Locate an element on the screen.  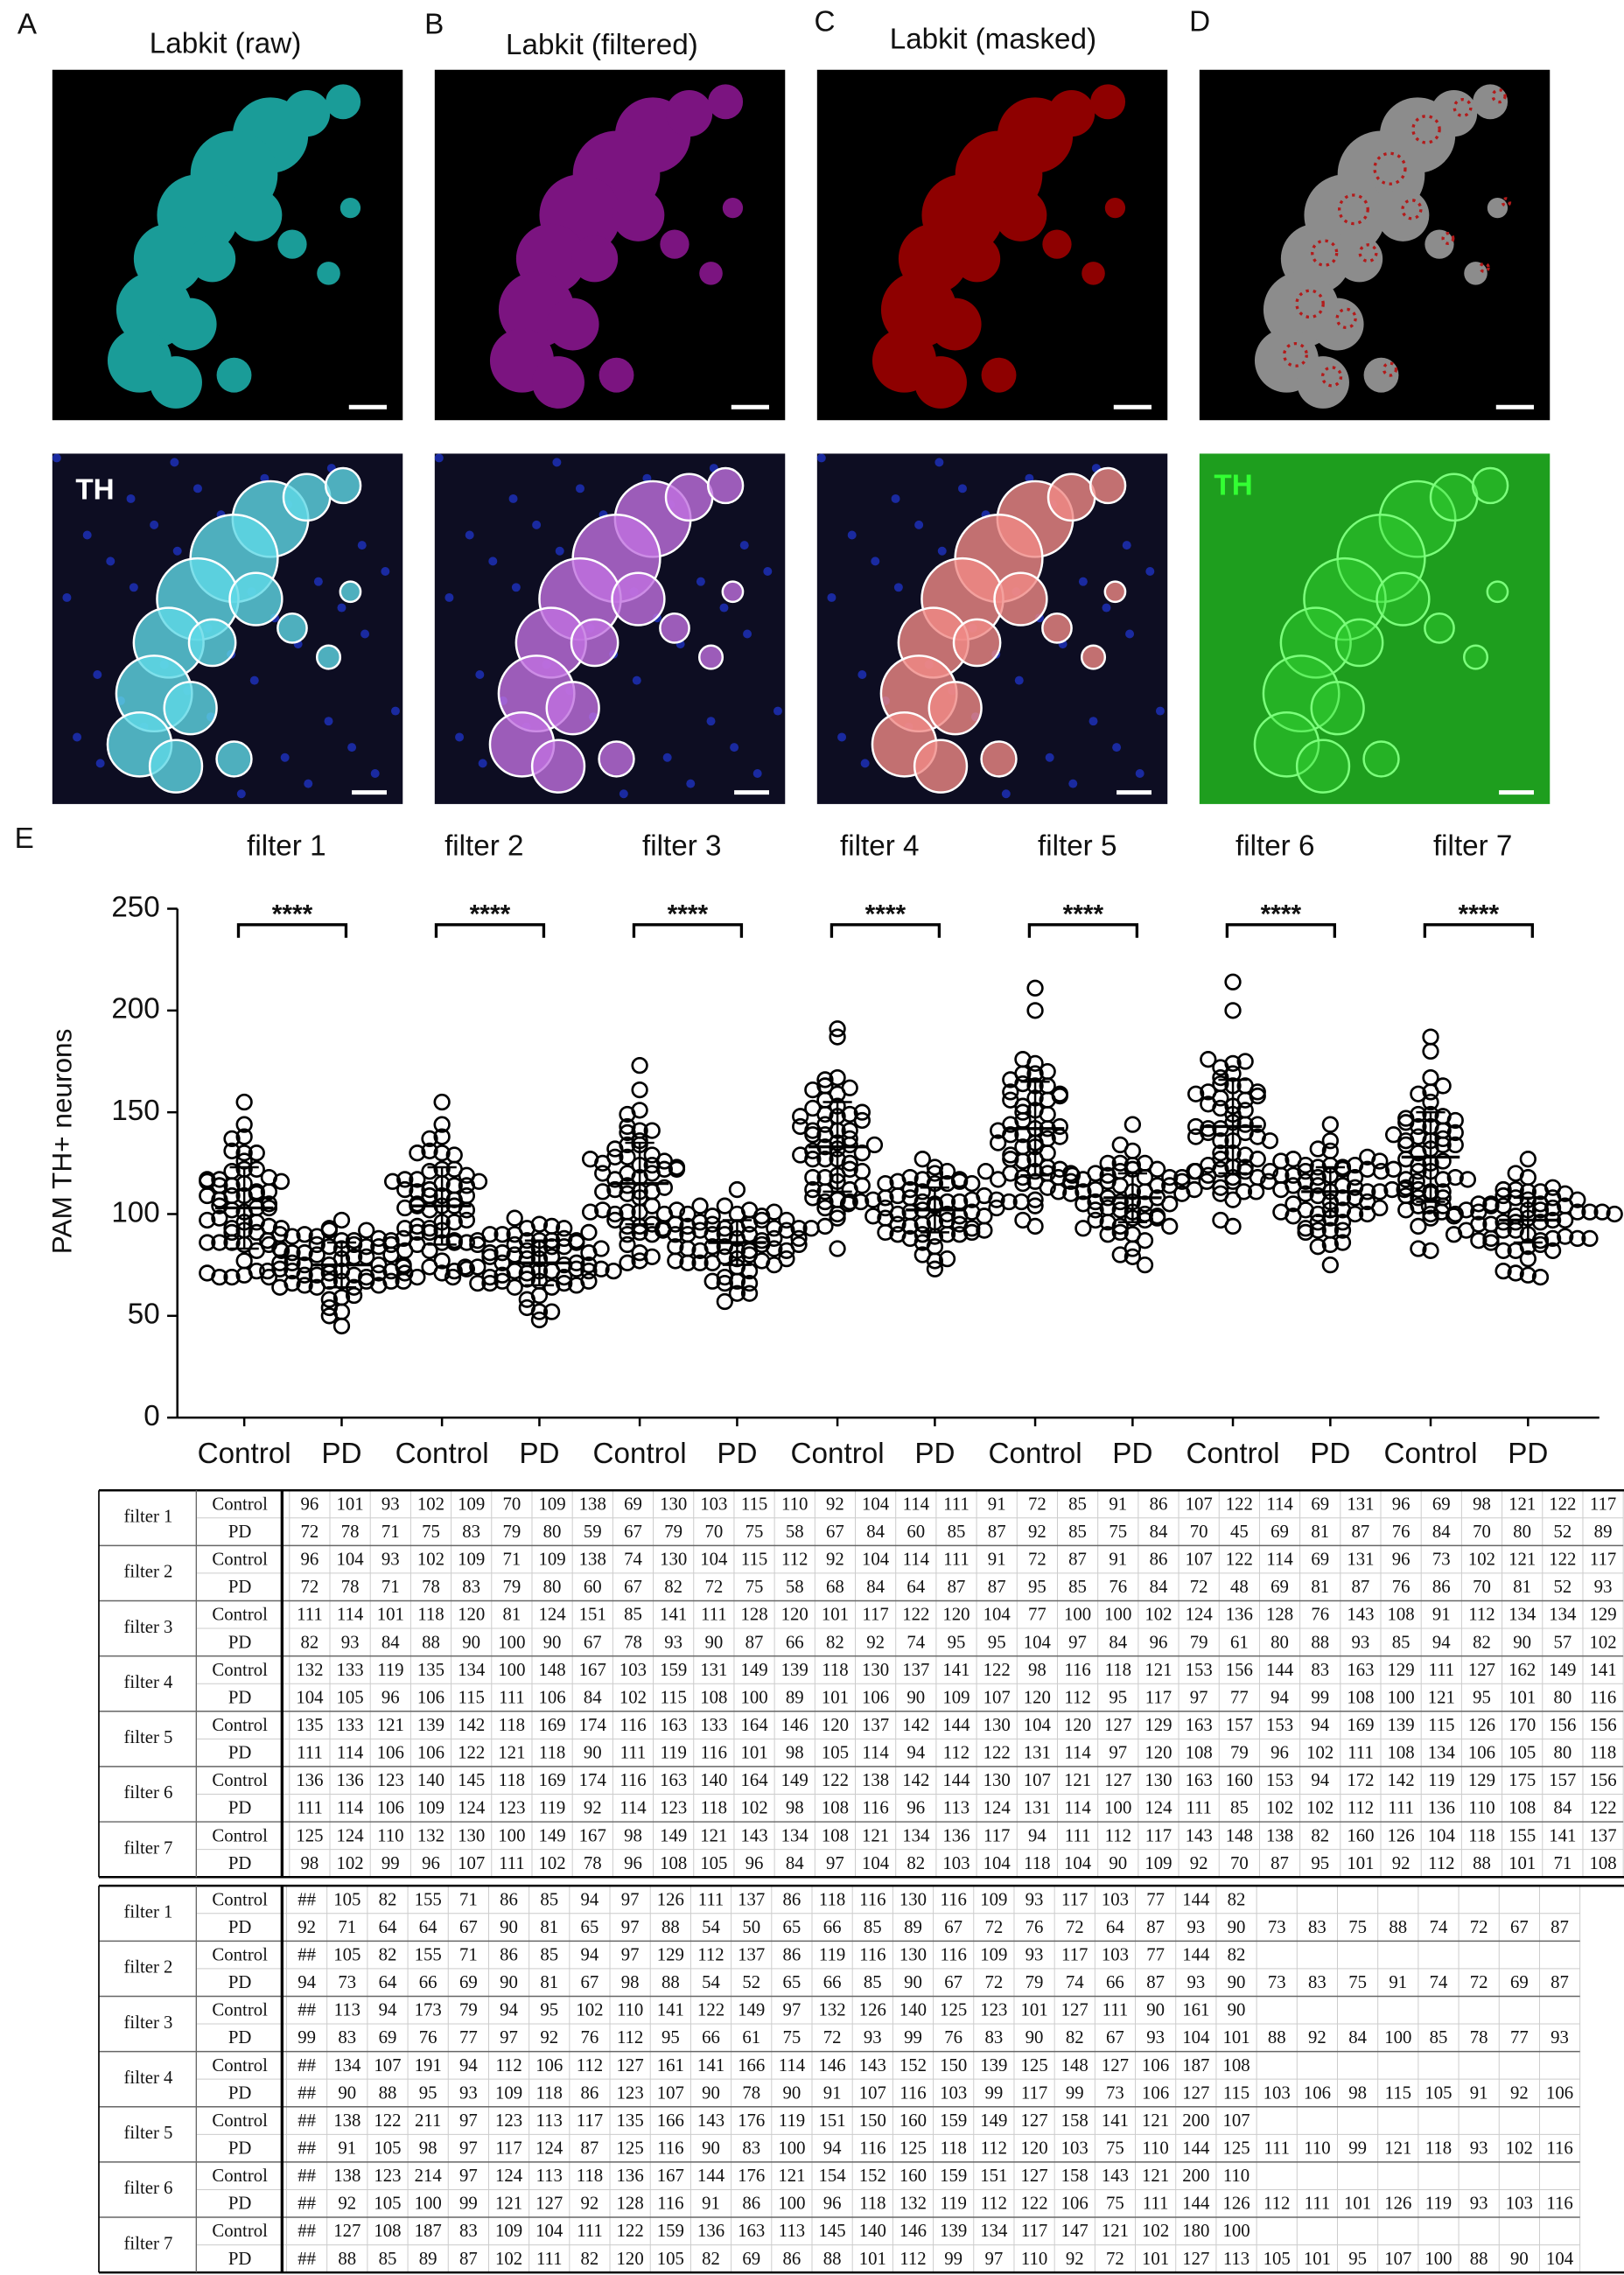
table-cell: 116 is located at coordinates (875, 1808).